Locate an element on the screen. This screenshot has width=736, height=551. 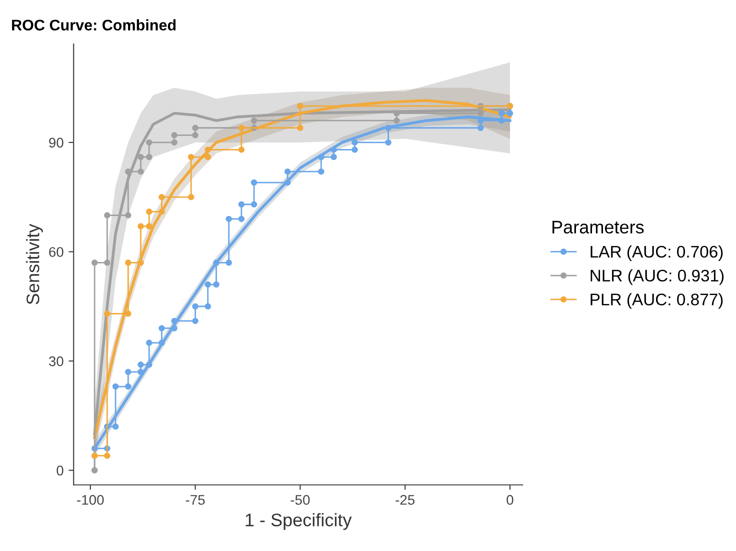
legend-title: Parameters is located at coordinates (598, 227).